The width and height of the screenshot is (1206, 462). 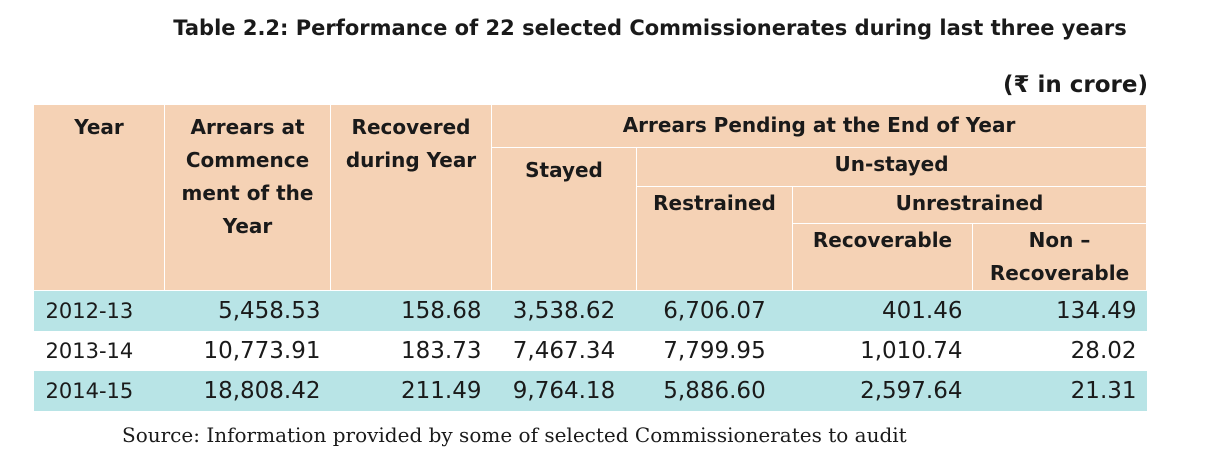 I want to click on cell-arrears: 5,458.53, so click(x=247, y=310).